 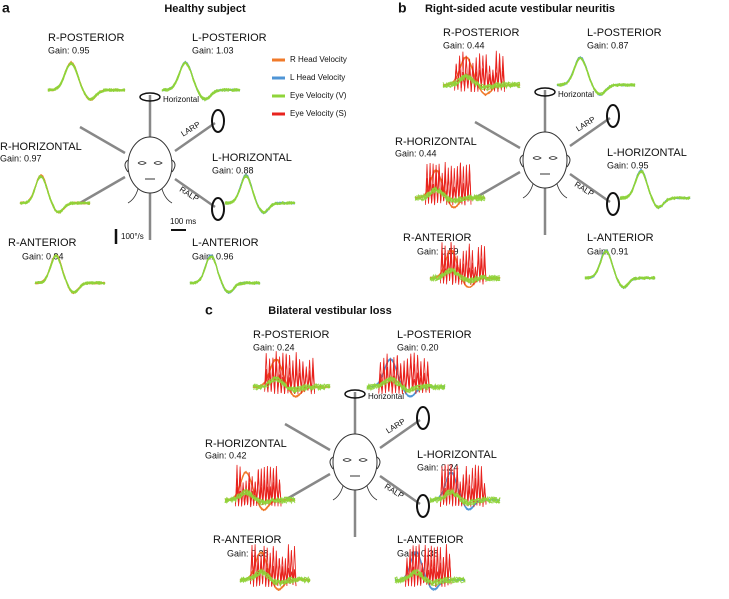 What do you see at coordinates (233, 170) in the screenshot?
I see `gain-label: Gain: 0.88` at bounding box center [233, 170].